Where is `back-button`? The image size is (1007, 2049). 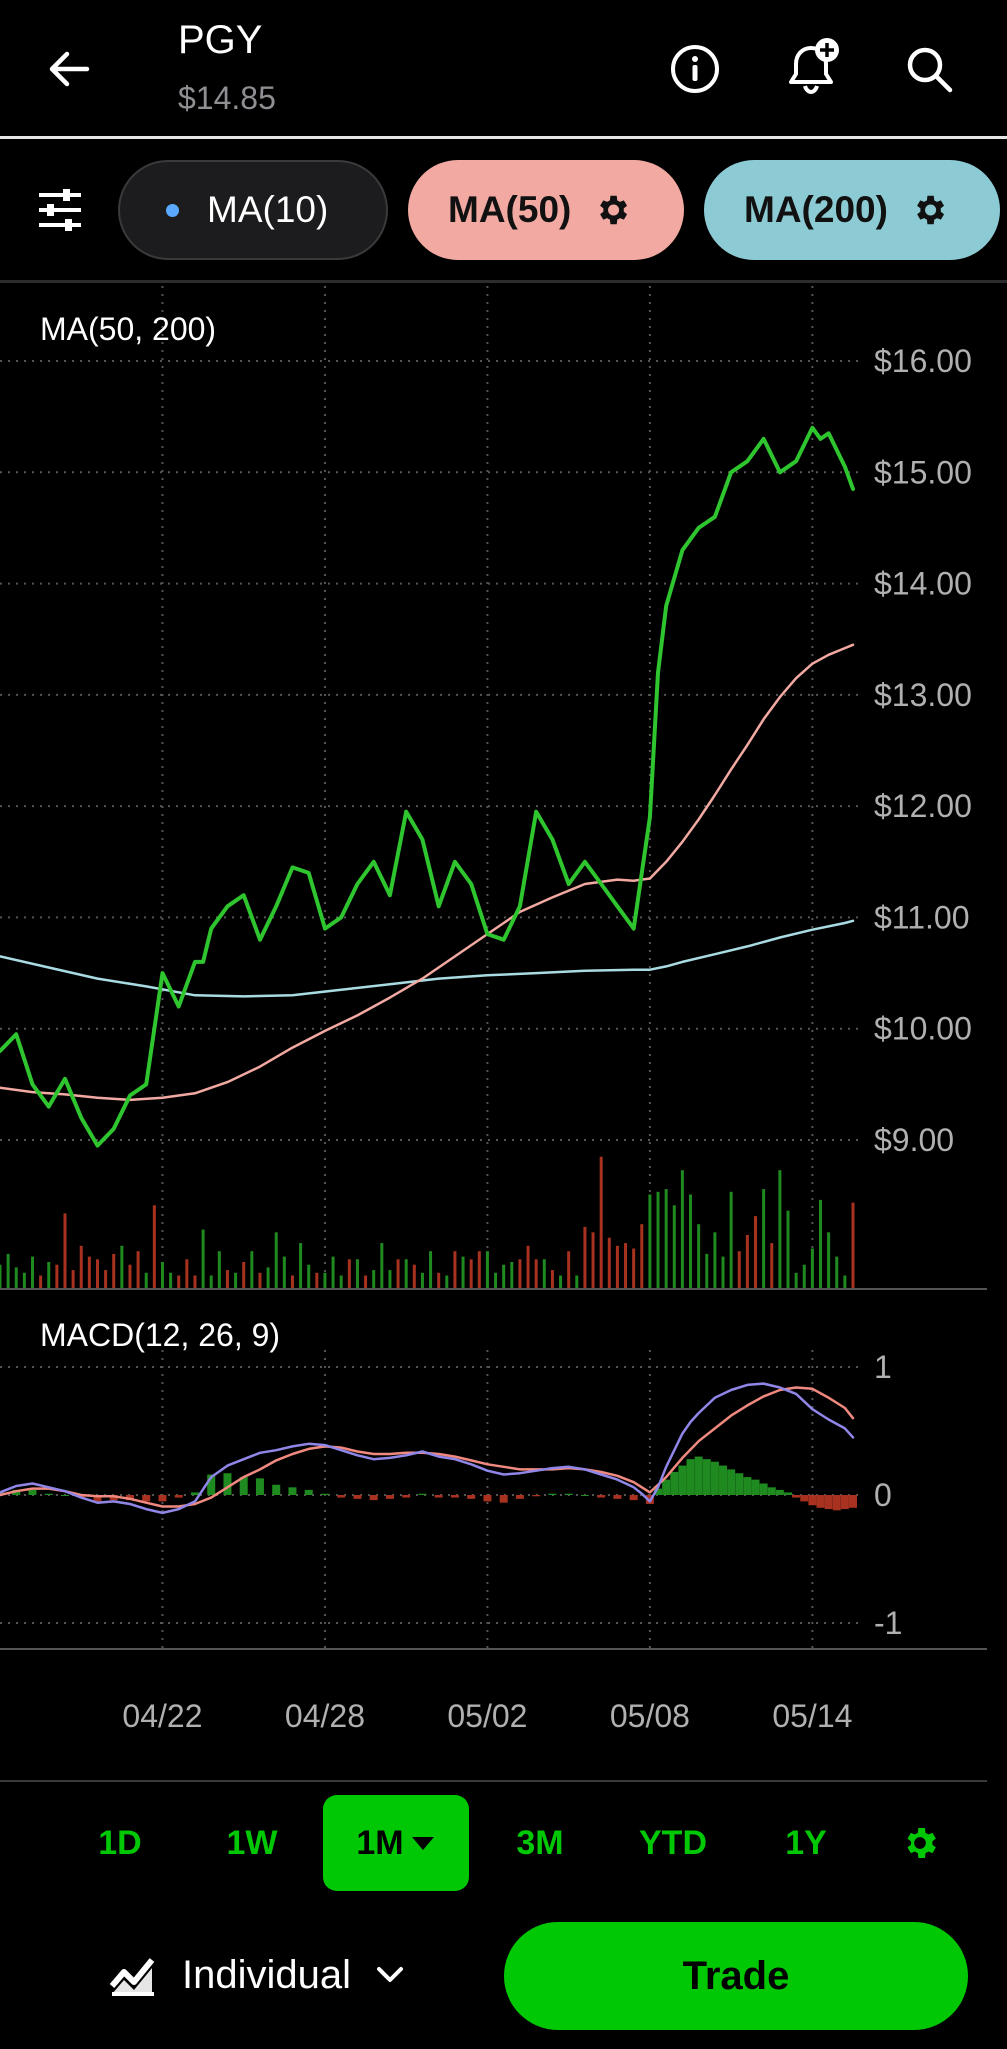
back-button is located at coordinates (69, 69).